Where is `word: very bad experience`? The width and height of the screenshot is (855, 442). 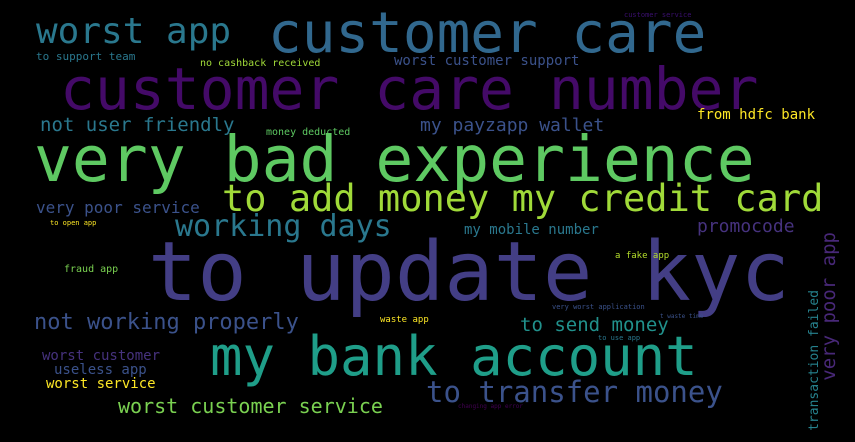
word: very bad experience is located at coordinates (394, 159).